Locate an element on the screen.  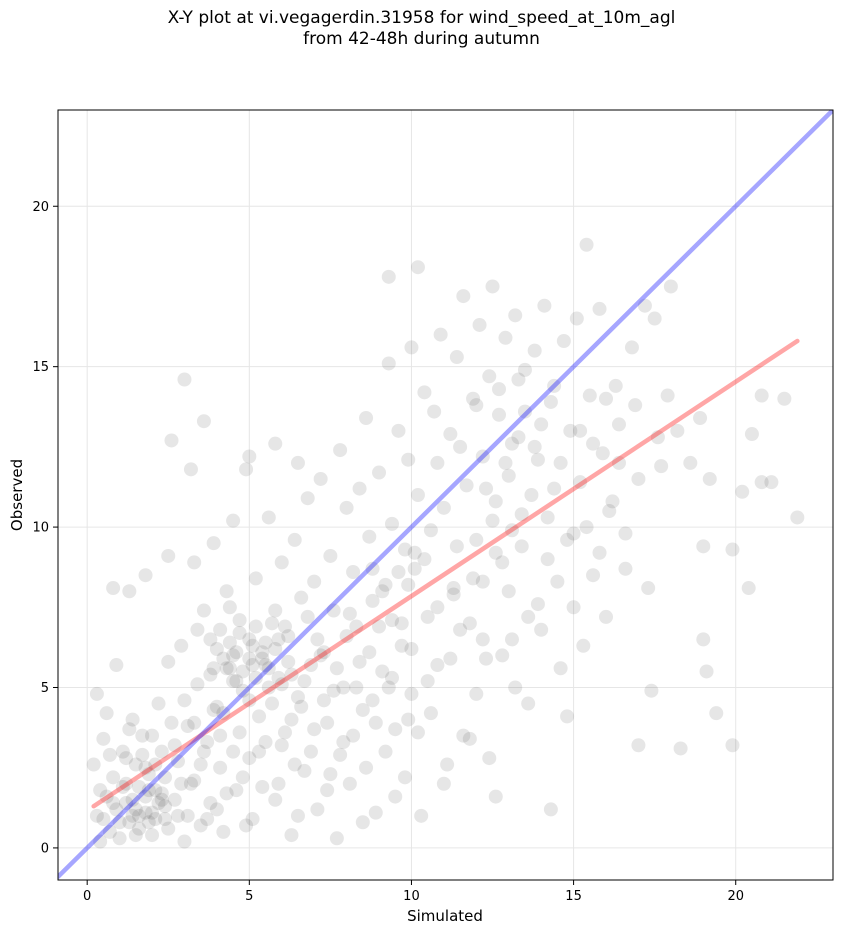
y-tick-label: 15 is located at coordinates (40, 367).